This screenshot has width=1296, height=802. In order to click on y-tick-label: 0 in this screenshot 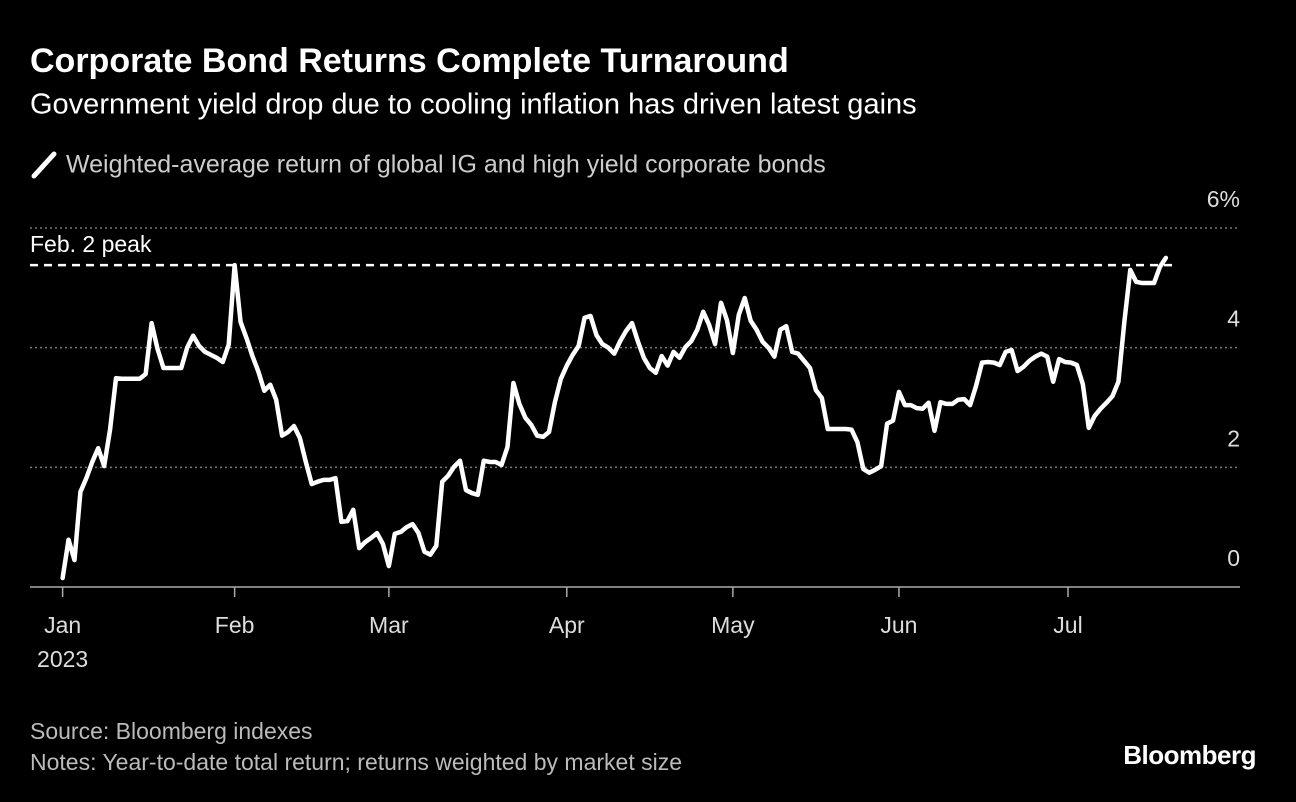, I will do `click(1233, 558)`.